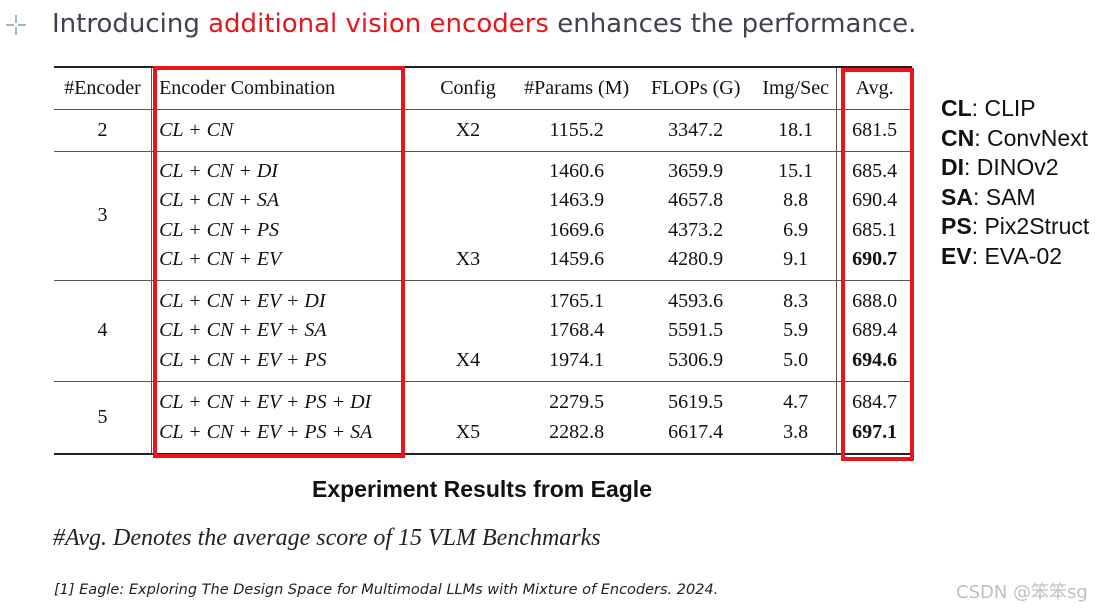 This screenshot has height=610, width=1108. I want to click on group-2-encoders: 2 CL + CN X2 1155.2 3347.2 18.1 681.5, so click(483, 130).